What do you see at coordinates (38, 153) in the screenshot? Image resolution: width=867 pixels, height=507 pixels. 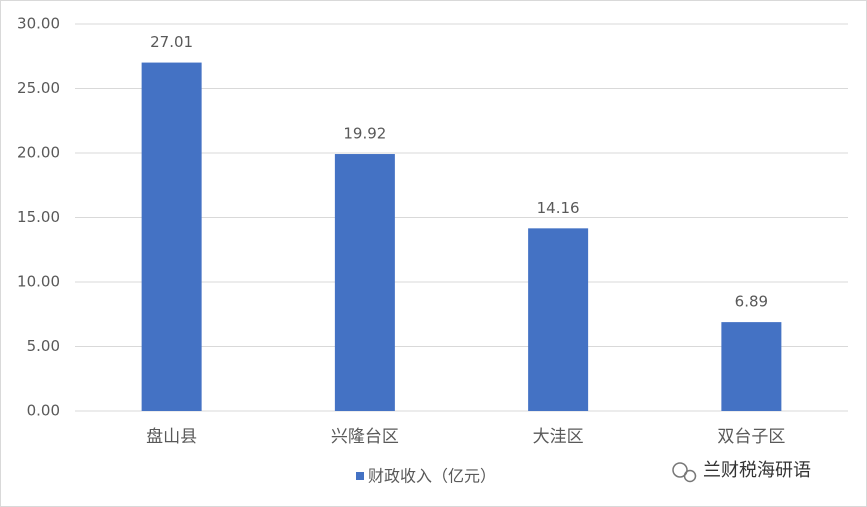 I see `y-tick-label: 20.00` at bounding box center [38, 153].